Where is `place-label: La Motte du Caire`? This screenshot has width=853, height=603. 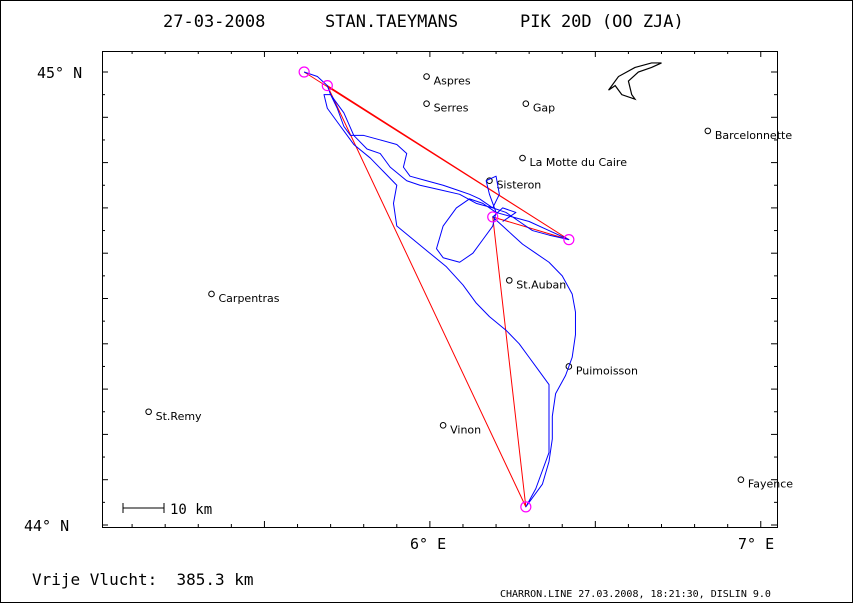 place-label: La Motte du Caire is located at coordinates (579, 162).